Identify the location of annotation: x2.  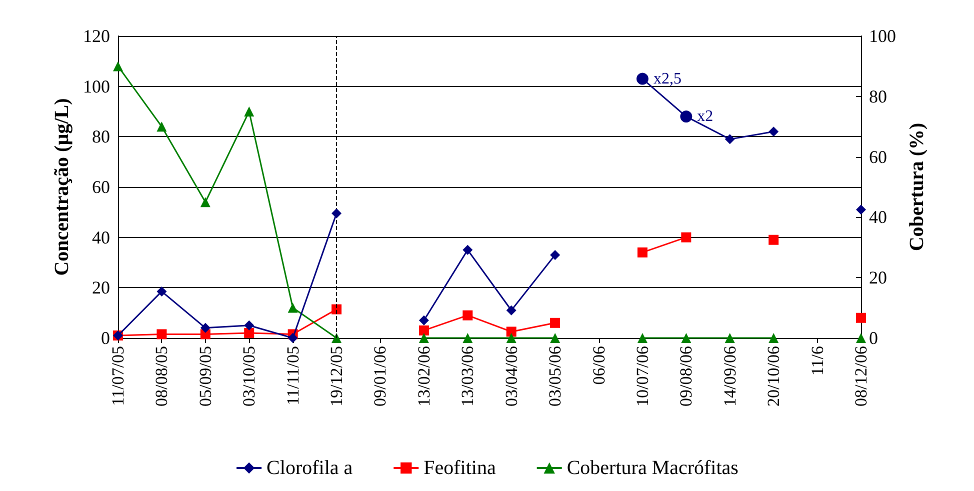
(705, 117).